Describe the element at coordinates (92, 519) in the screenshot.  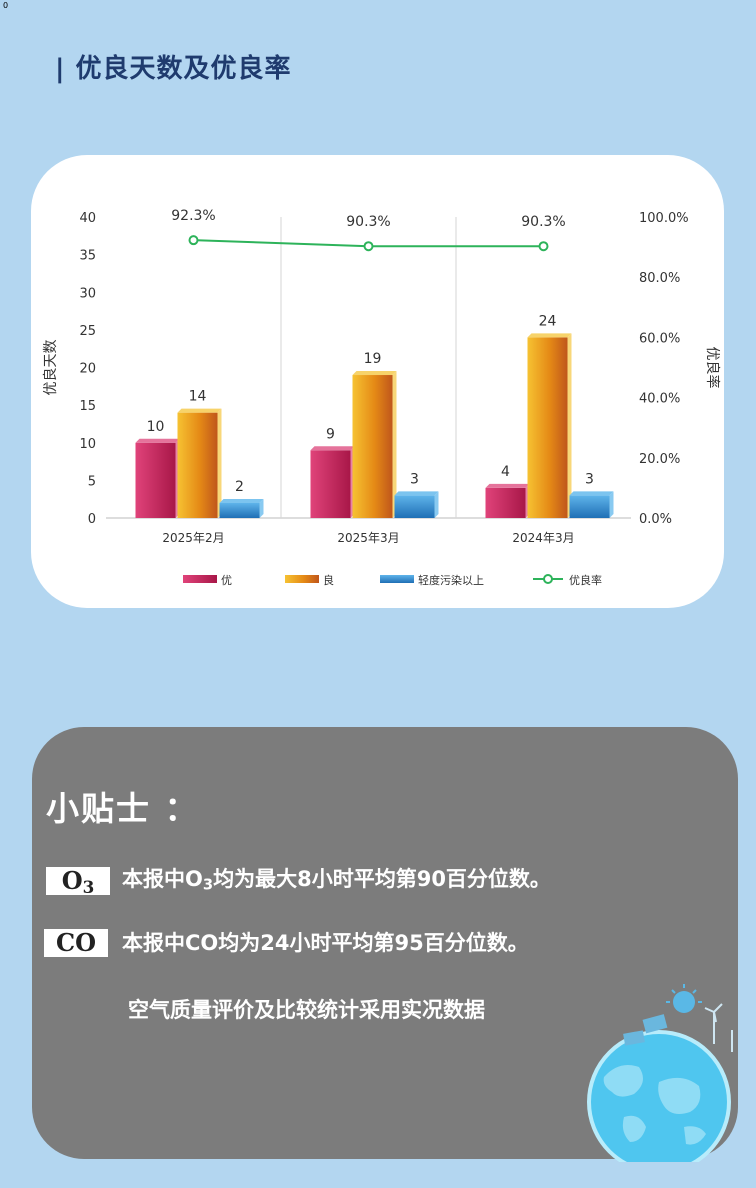
I see `y-tick-label: 0` at that location.